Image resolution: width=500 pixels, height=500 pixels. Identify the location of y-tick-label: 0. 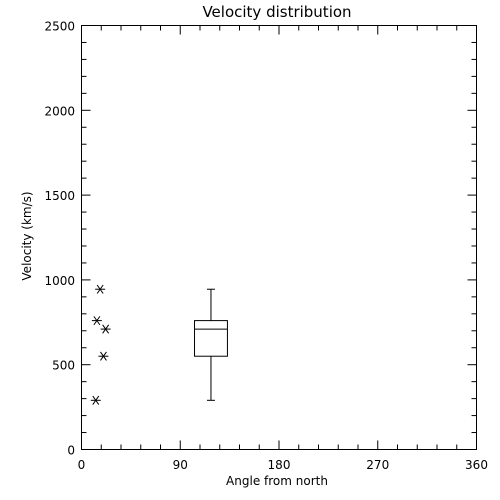
(71, 451).